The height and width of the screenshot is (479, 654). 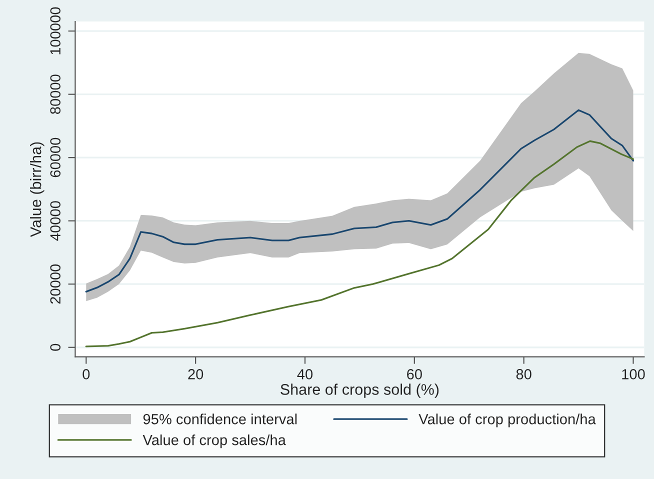 What do you see at coordinates (55, 30) in the screenshot?
I see `y-tick-label: 100000` at bounding box center [55, 30].